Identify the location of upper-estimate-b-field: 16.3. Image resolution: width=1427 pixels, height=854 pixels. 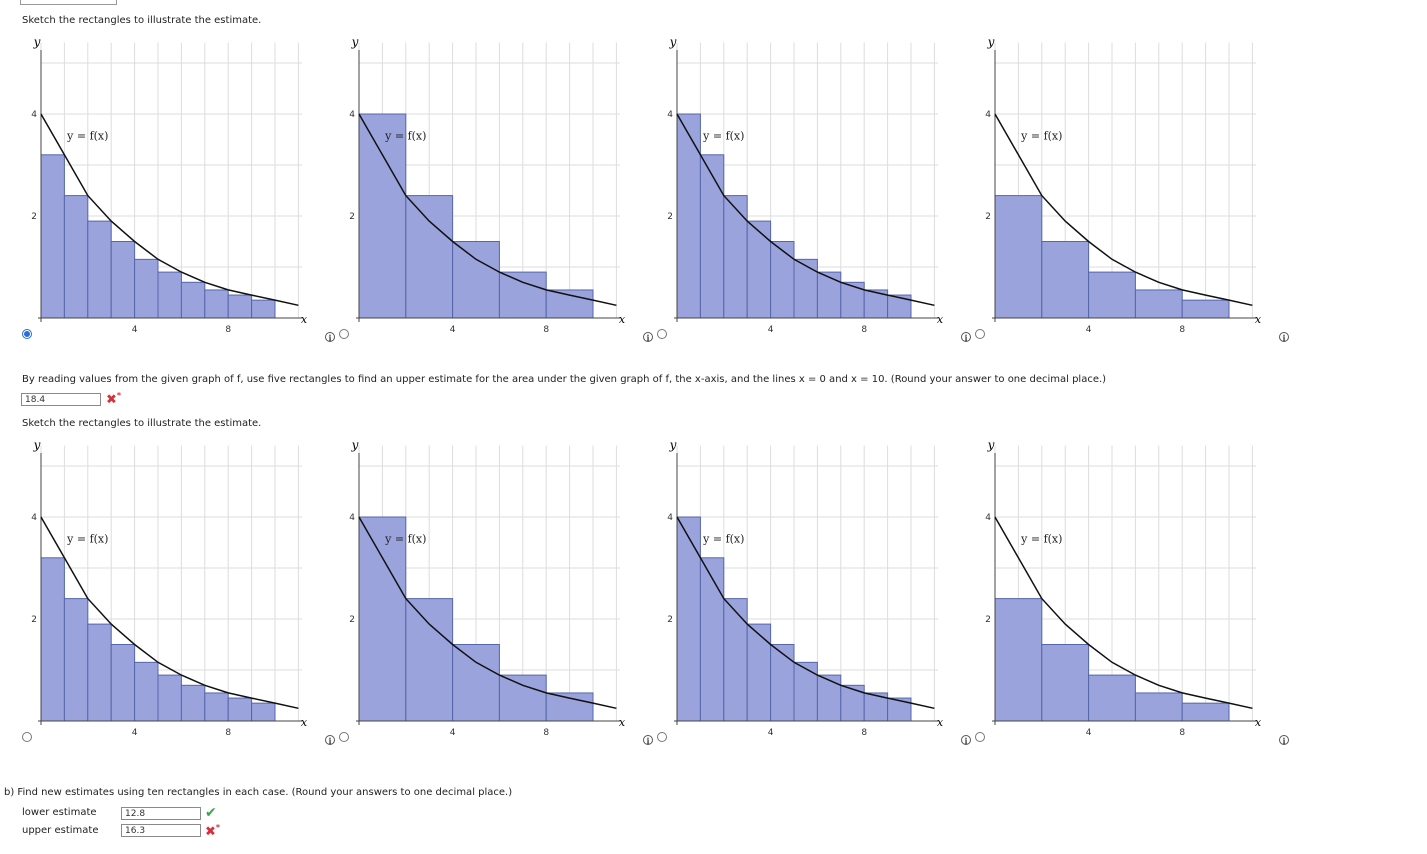
(161, 830).